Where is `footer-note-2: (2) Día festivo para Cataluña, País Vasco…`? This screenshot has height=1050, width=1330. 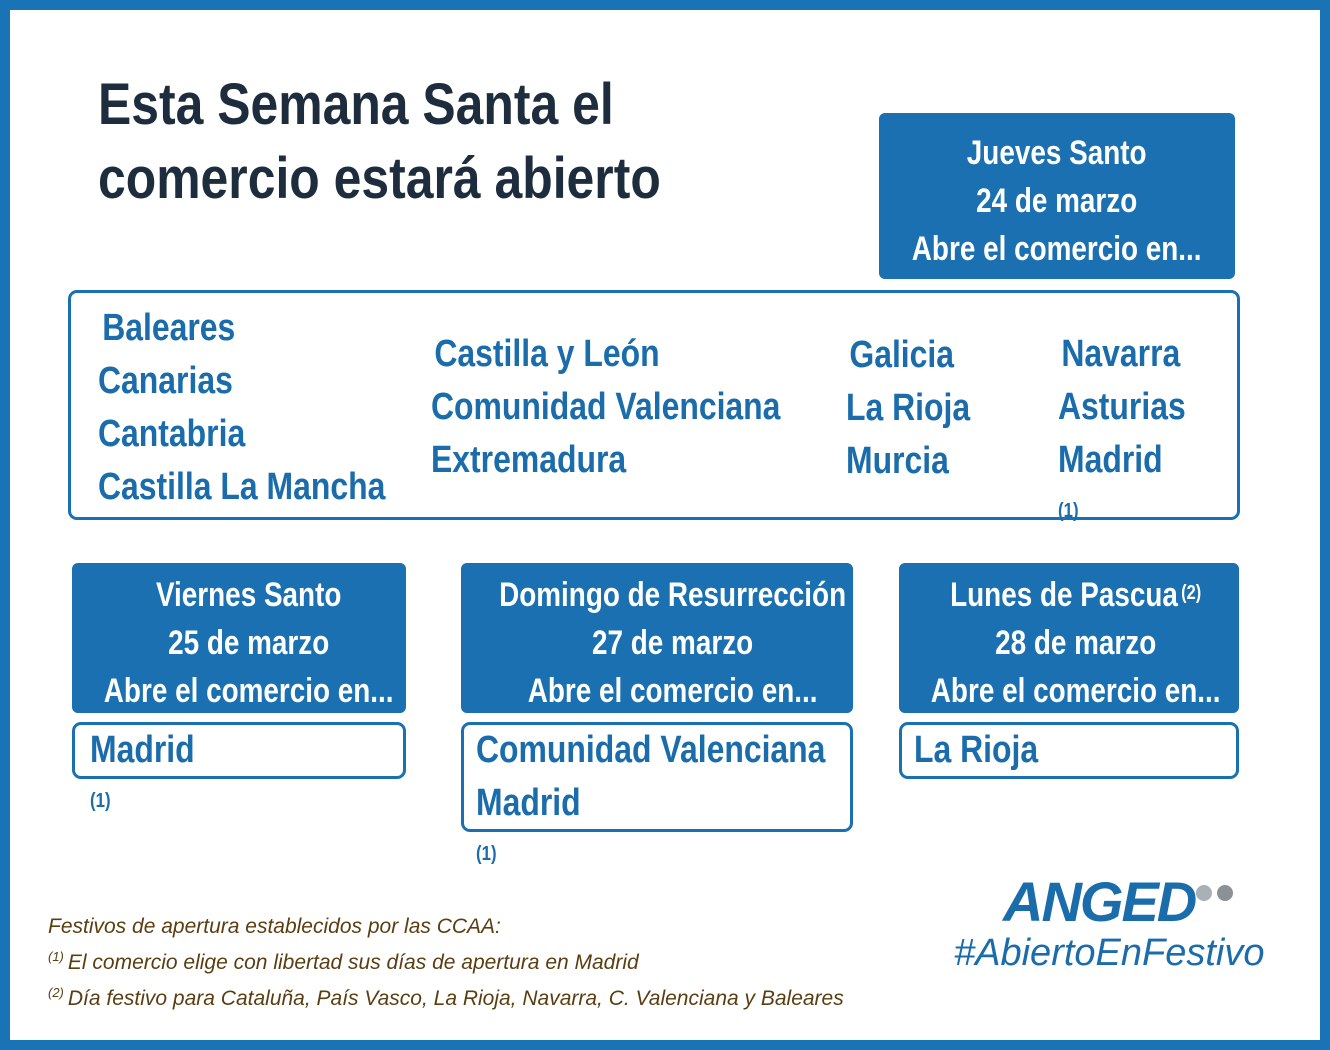
footer-note-2: (2) Día festivo para Cataluña, País Vasco… is located at coordinates (446, 998).